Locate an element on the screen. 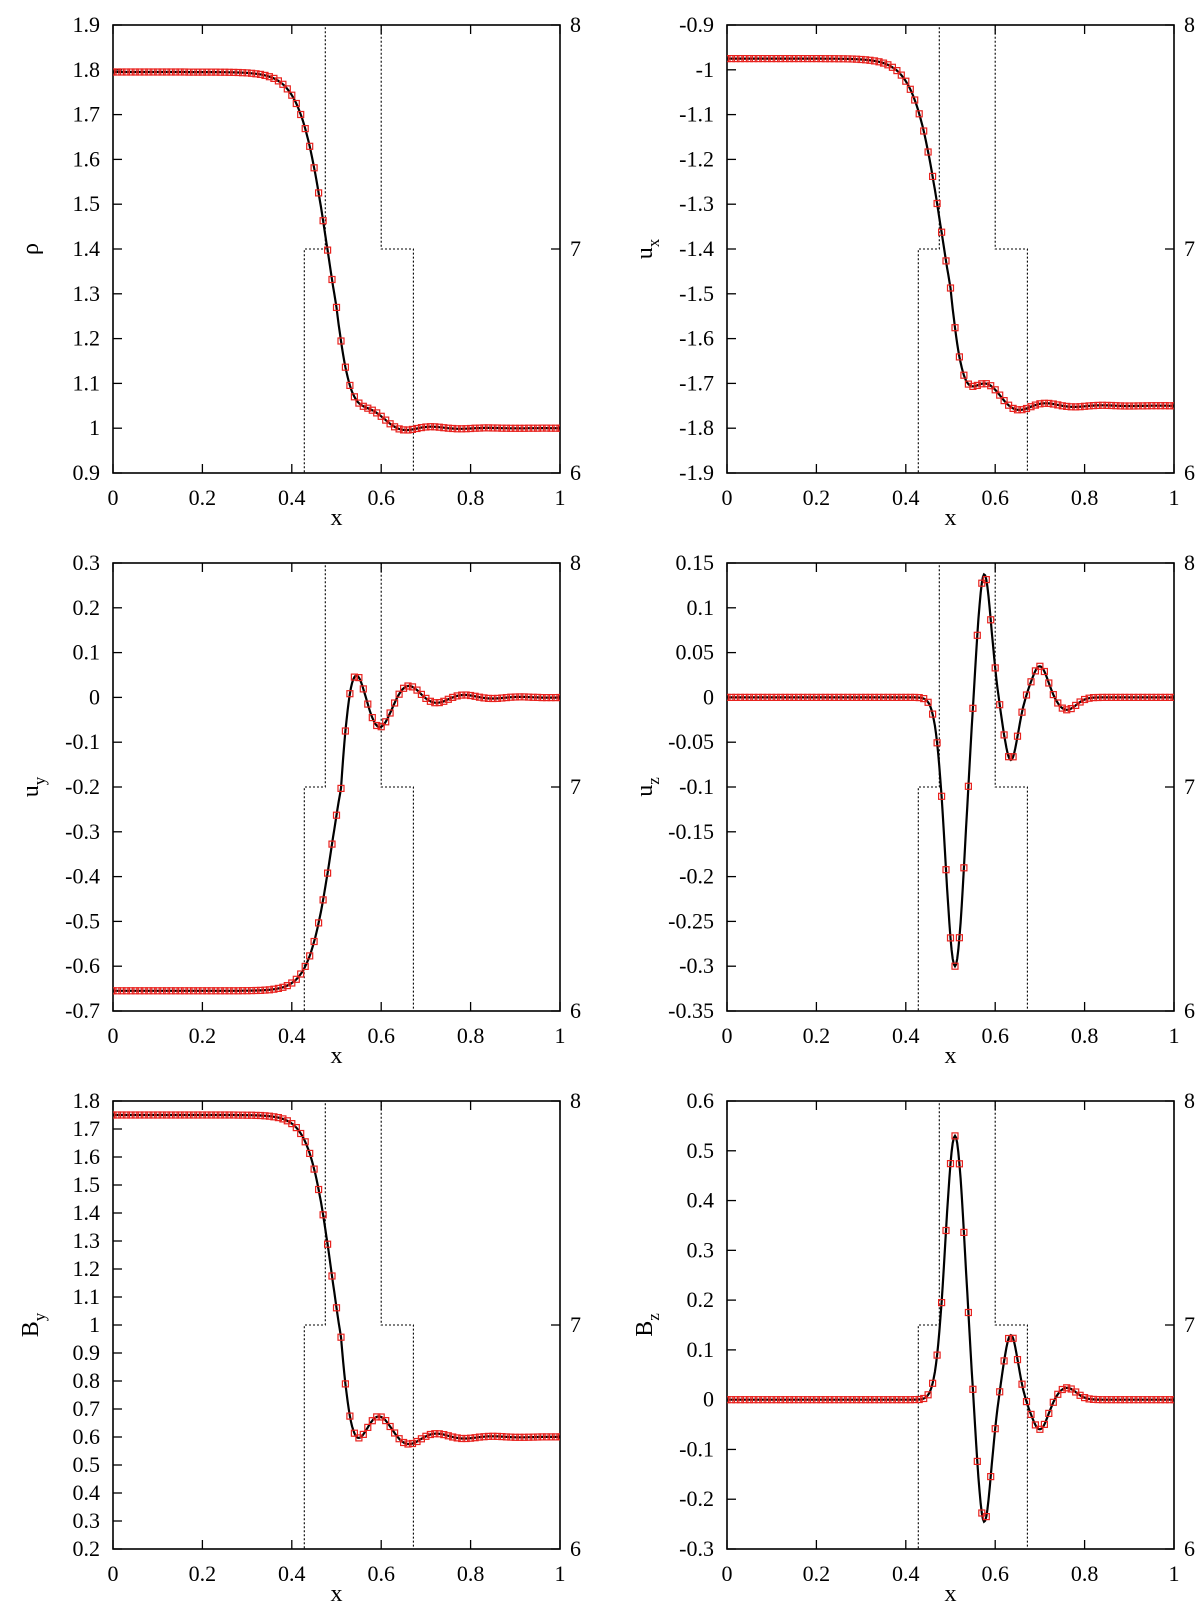 The width and height of the screenshot is (1200, 1604). x-tick-label: 0.6 is located at coordinates (995, 1035).